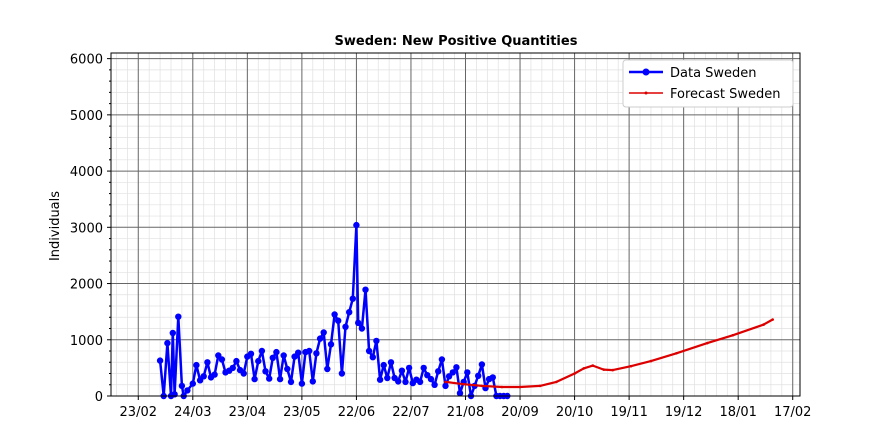 Image resolution: width=888 pixels, height=444 pixels. Describe the element at coordinates (519, 412) in the screenshot. I see `x-tick-label: 20/09` at that location.